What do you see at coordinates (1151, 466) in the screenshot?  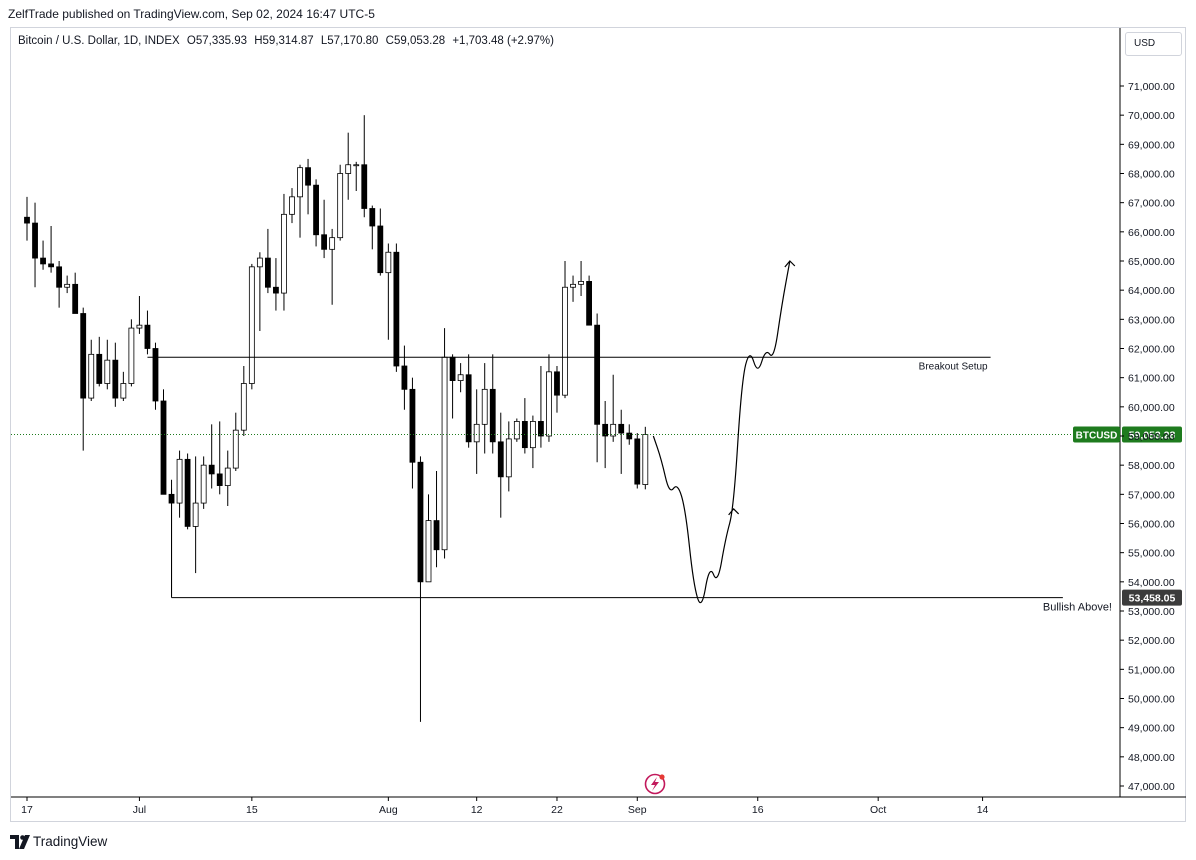 I see `y-tick-label: 58,000.00` at bounding box center [1151, 466].